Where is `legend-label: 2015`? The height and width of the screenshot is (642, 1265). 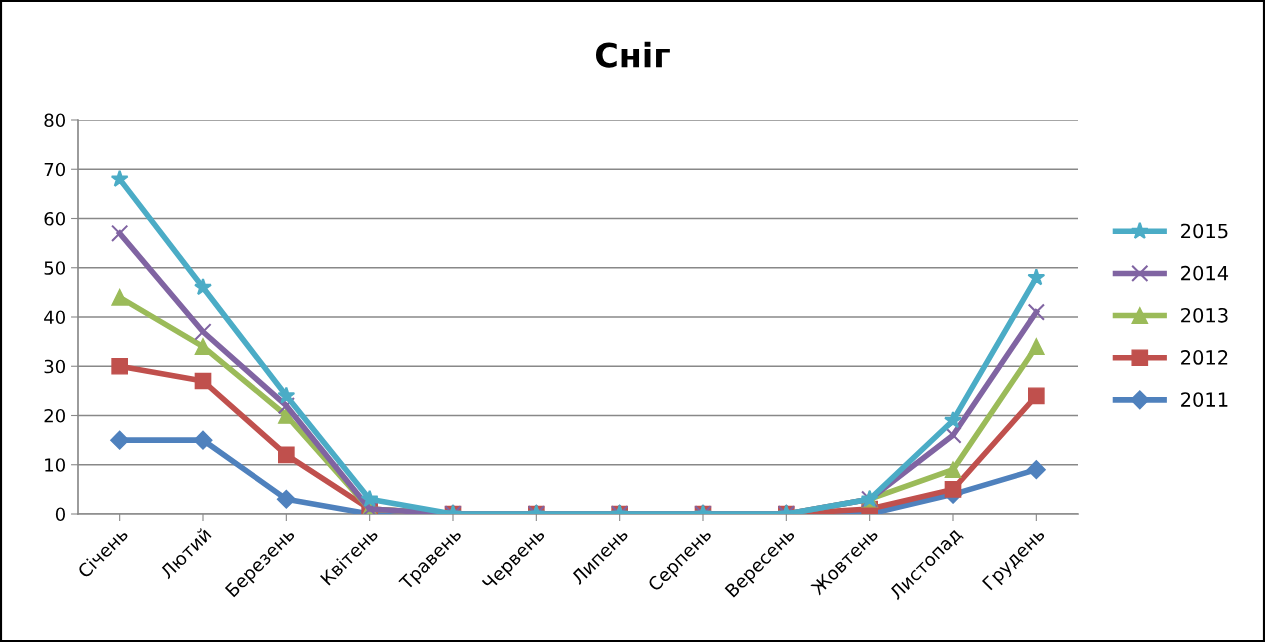
legend-label: 2015 is located at coordinates (1204, 231).